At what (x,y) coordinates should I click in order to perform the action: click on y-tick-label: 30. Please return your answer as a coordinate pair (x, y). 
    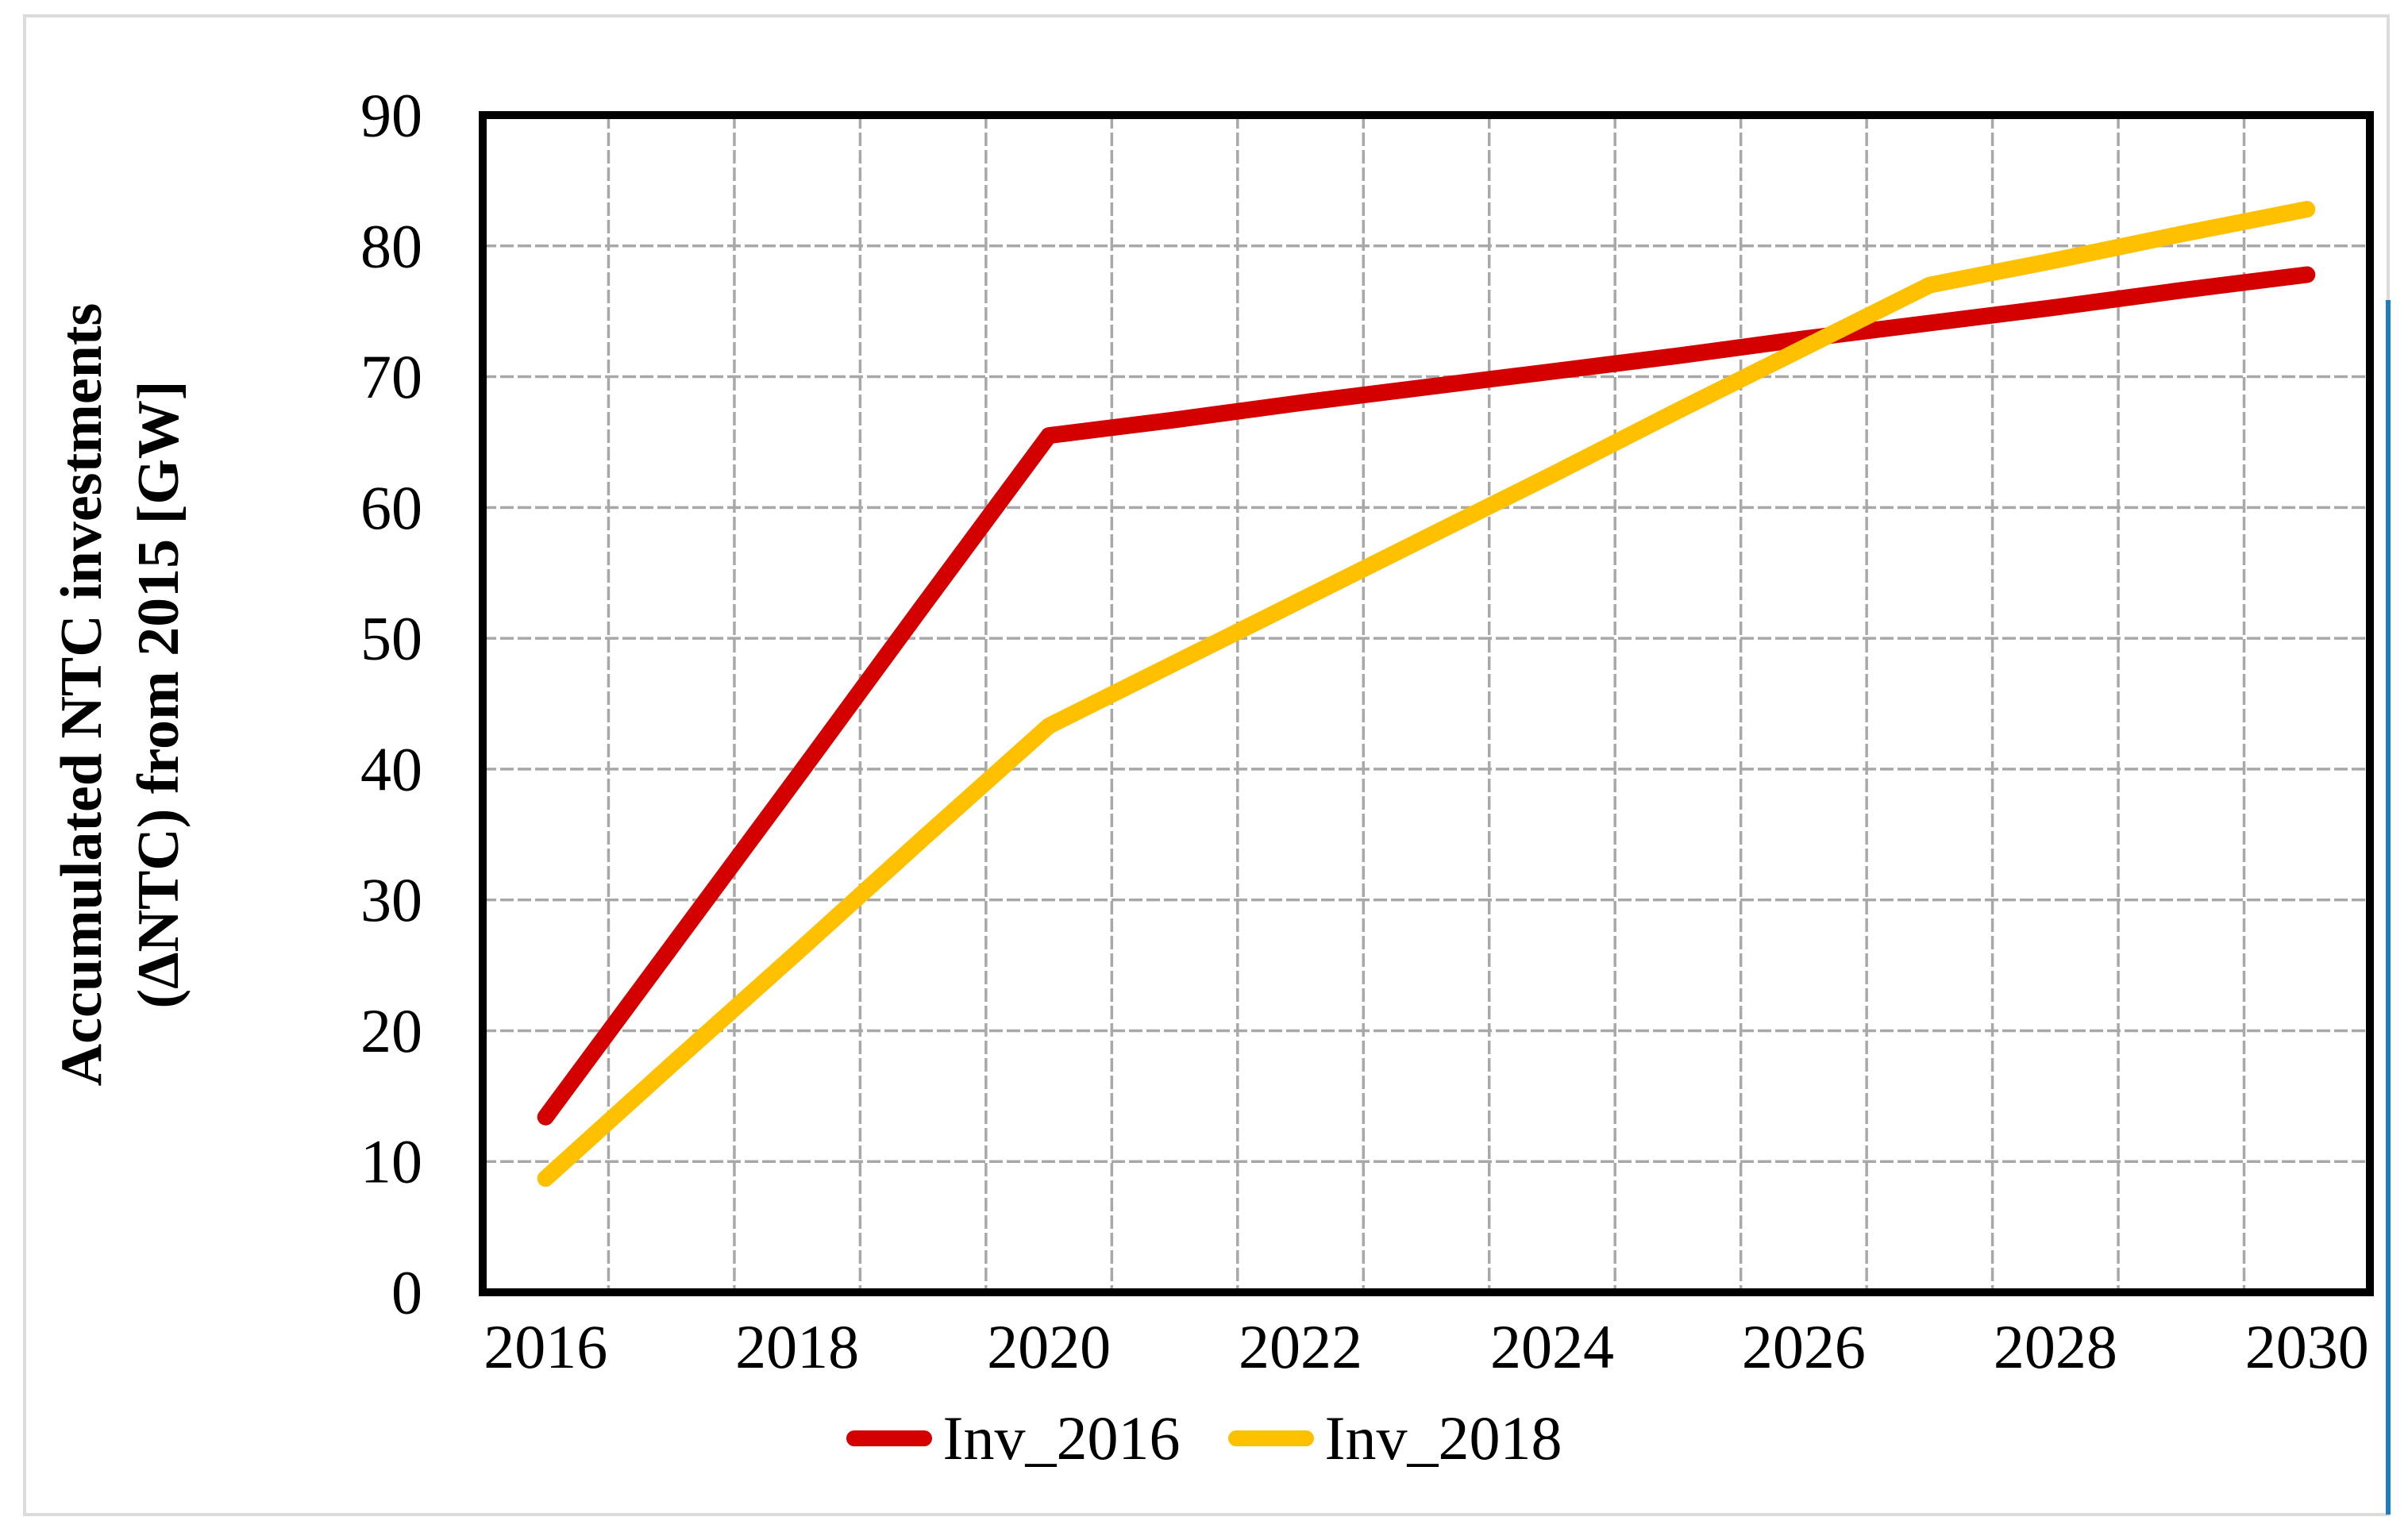
    Looking at the image, I should click on (391, 899).